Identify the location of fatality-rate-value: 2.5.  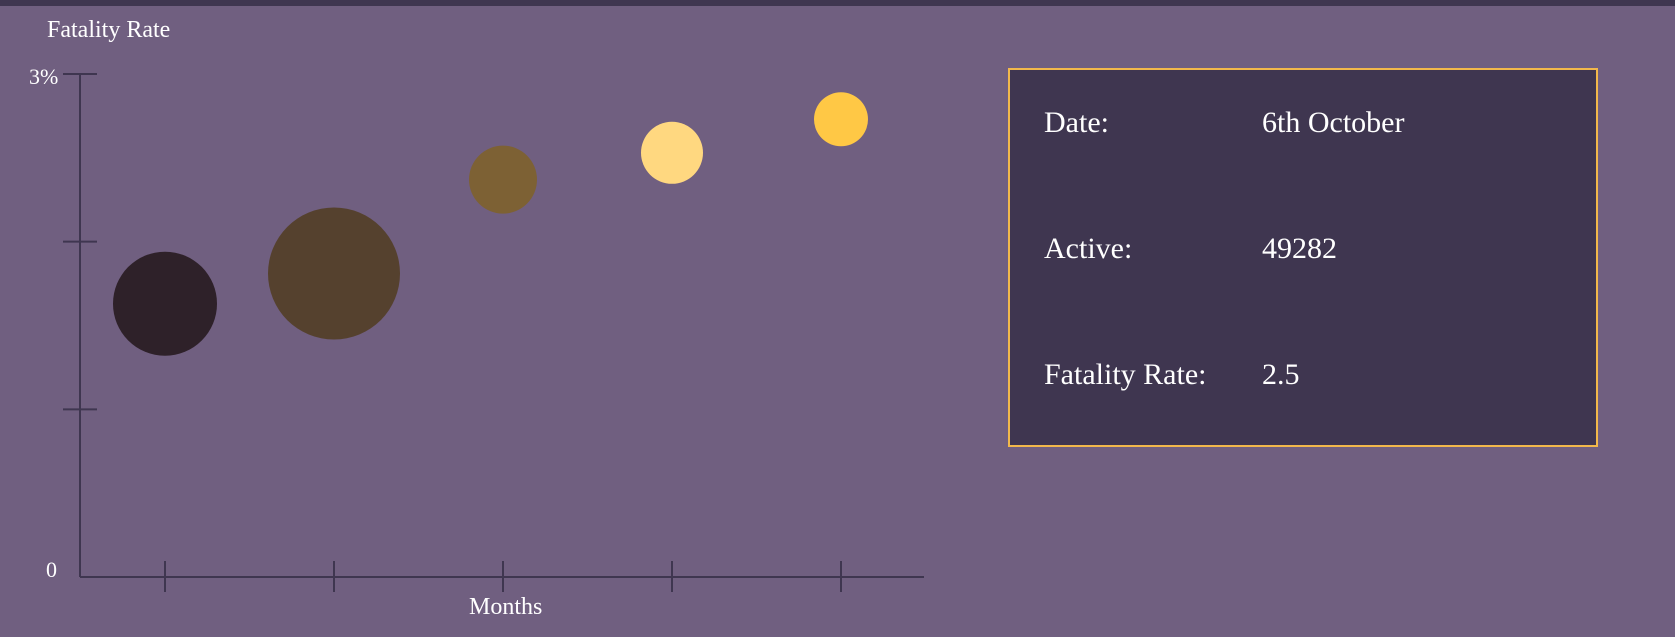
(1281, 374).